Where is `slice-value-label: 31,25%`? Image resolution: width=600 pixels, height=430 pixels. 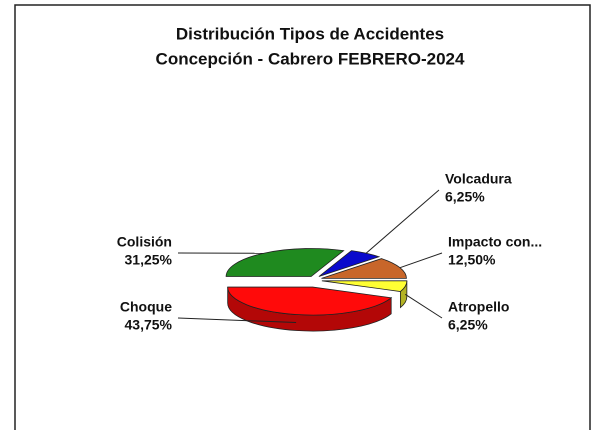 slice-value-label: 31,25% is located at coordinates (149, 260).